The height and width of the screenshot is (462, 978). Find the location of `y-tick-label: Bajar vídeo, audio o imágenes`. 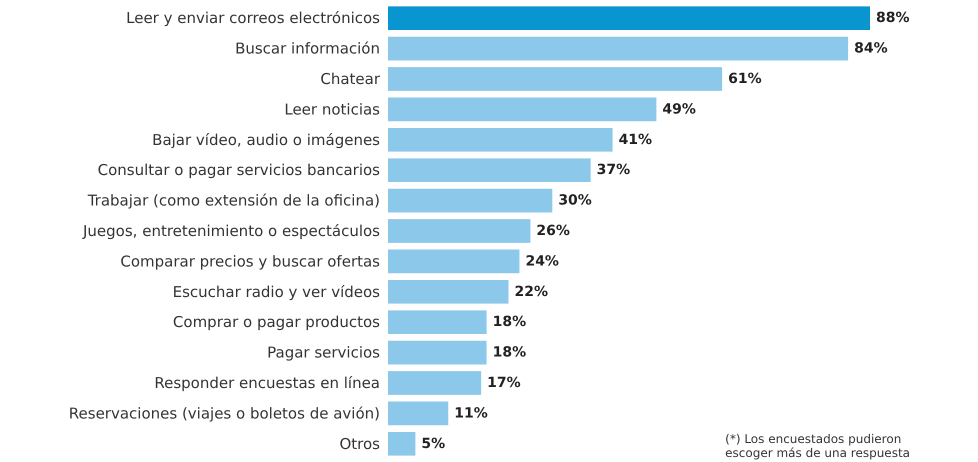

y-tick-label: Bajar vídeo, audio o imágenes is located at coordinates (266, 139).